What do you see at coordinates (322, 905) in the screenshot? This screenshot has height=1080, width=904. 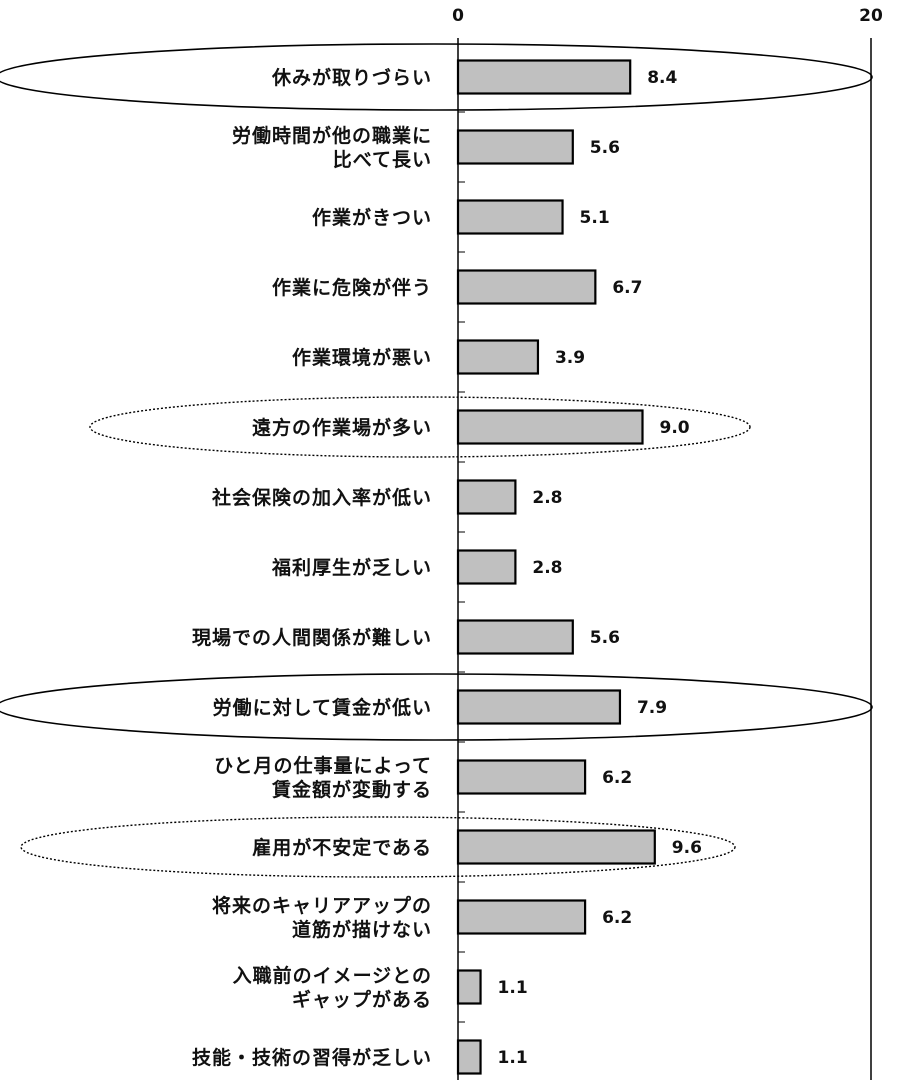 I see `category-label: 将来のキャリアアップの` at bounding box center [322, 905].